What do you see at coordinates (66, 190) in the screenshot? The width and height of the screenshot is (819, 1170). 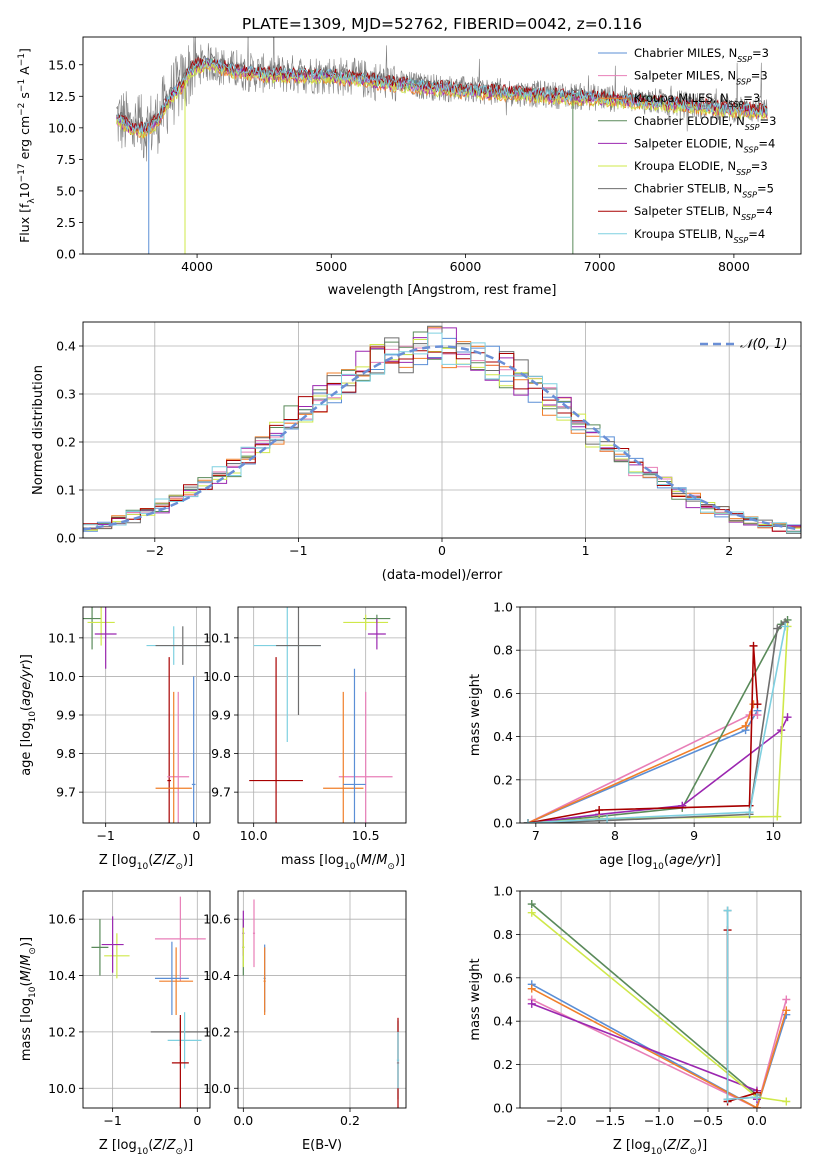 I see `y-tick-label: 5.0` at bounding box center [66, 190].